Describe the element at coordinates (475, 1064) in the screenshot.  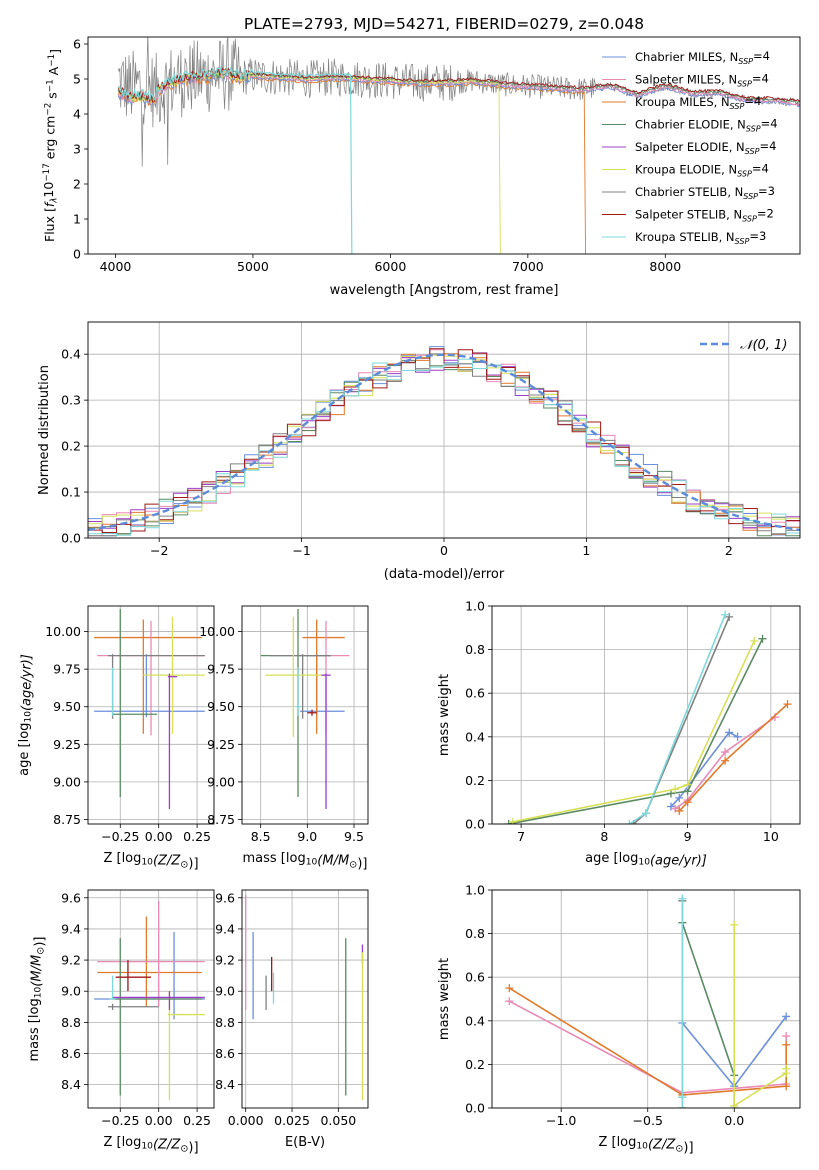
I see `y-tick-label: 0.2` at that location.